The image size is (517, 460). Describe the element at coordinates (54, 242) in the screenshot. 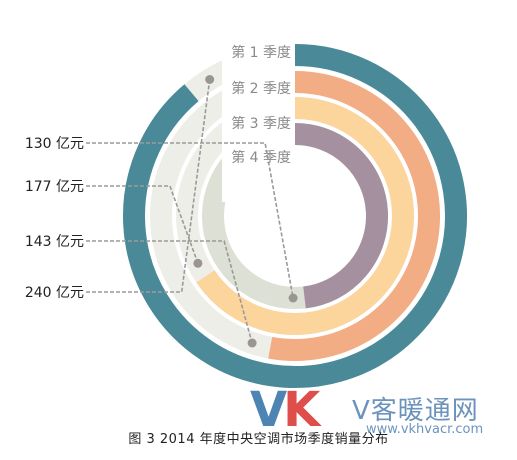

I see `value-label: 143 亿元` at that location.